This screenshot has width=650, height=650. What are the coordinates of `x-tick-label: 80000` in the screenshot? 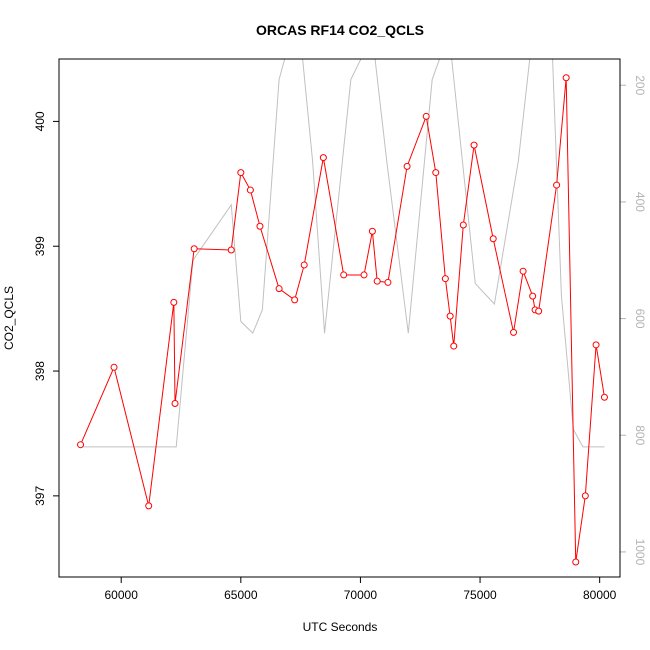 It's located at (600, 595).